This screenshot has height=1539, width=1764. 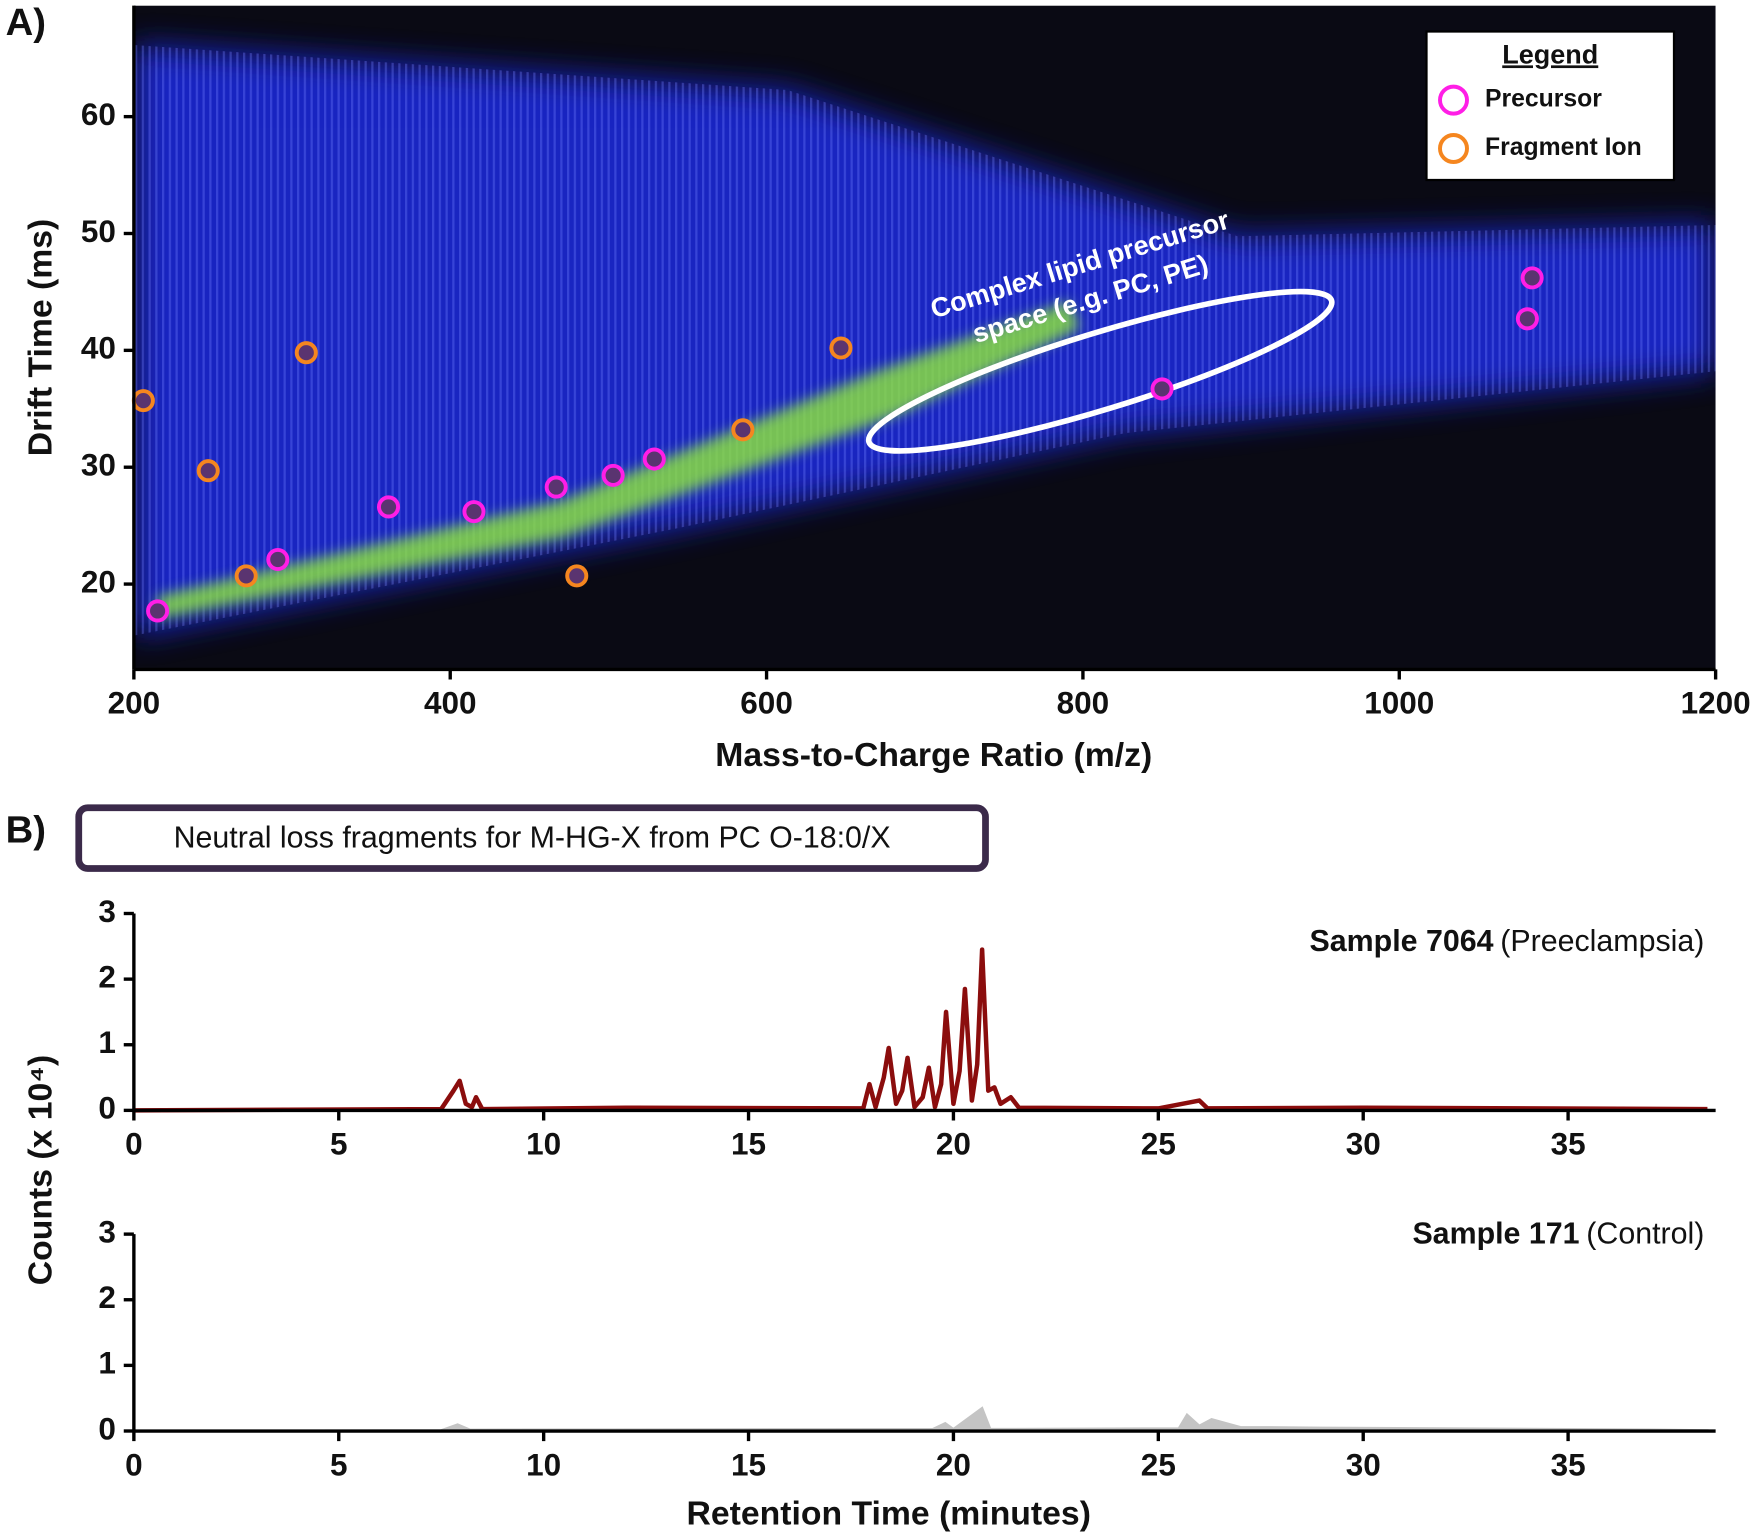 I want to click on x-axis-label: Mass-to-Charge Ratio (m/z), so click(x=933, y=755).